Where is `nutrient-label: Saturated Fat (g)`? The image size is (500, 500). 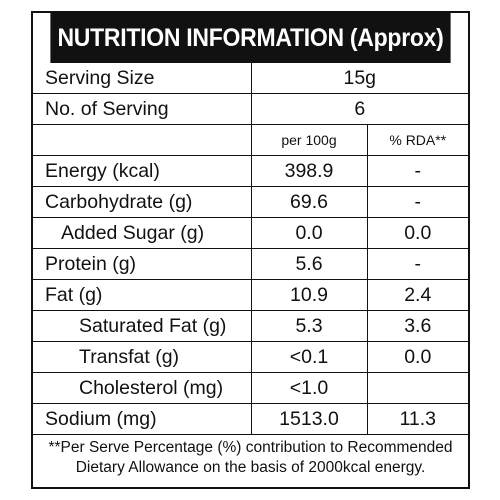
nutrient-label: Saturated Fat (g) is located at coordinates (142, 326).